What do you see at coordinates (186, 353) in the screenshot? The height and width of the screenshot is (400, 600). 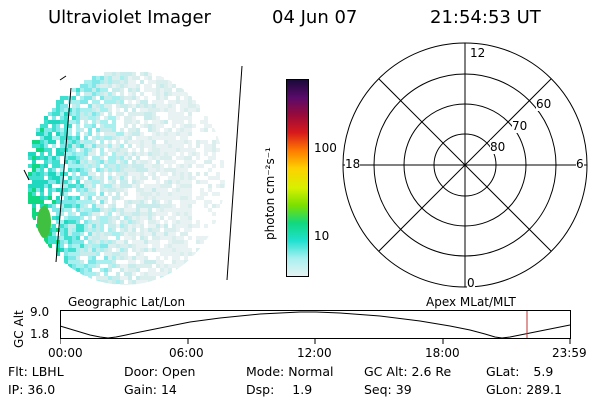 I see `timeline-x-tick-0600: 06:00` at bounding box center [186, 353].